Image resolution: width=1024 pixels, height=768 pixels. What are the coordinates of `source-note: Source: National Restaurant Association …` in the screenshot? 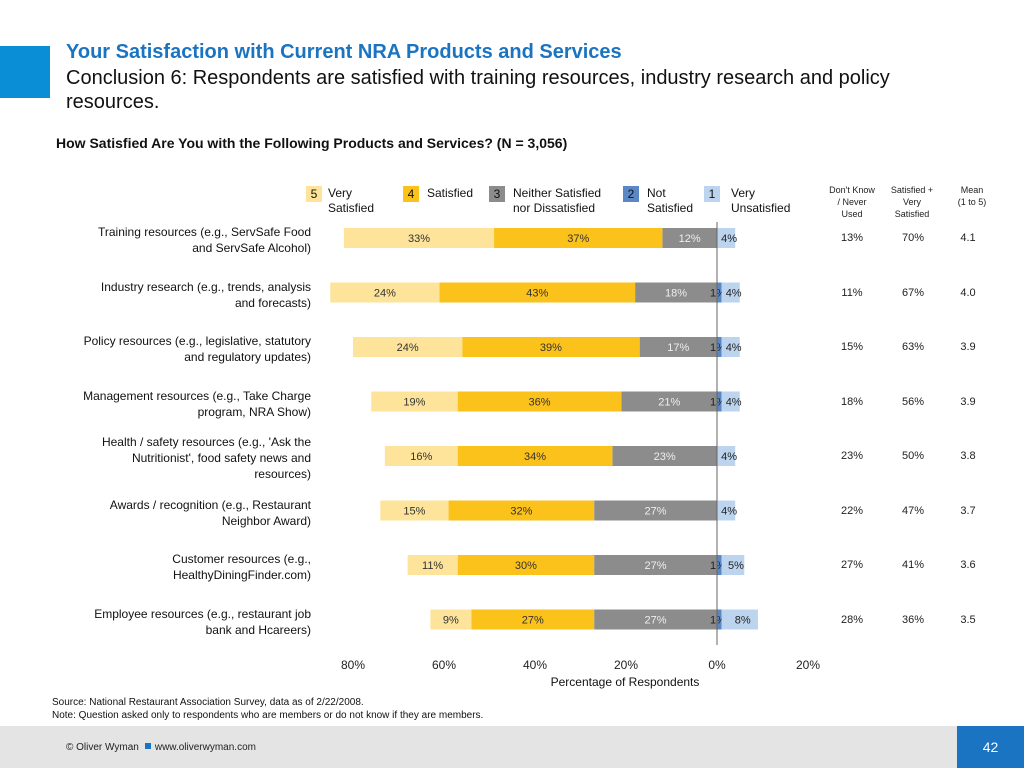 It's located at (267, 709).